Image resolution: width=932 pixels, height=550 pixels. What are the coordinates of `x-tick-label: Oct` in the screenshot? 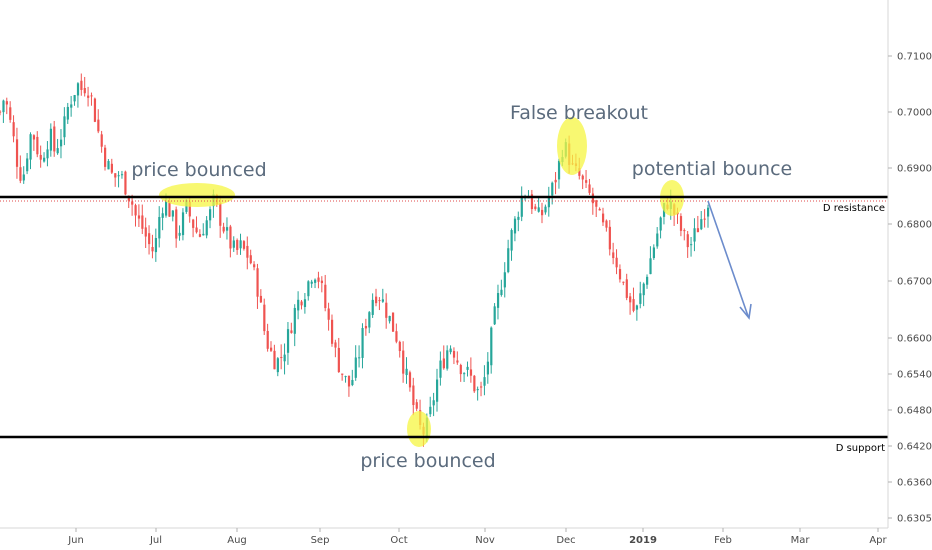 It's located at (398, 540).